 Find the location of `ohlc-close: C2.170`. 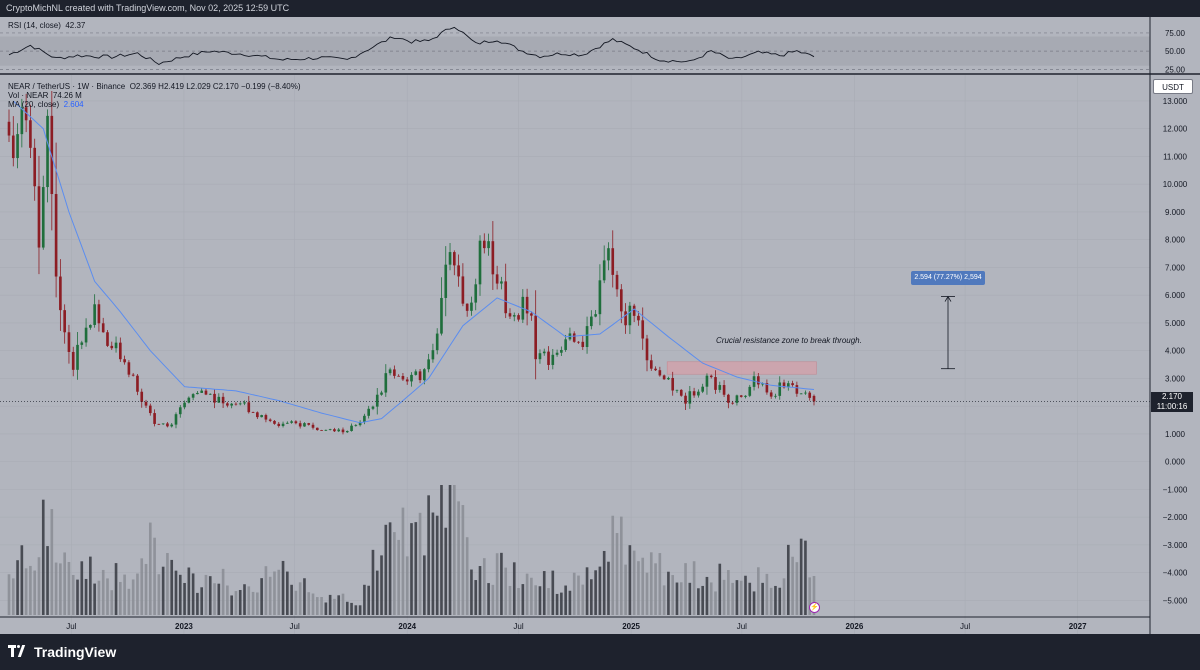

ohlc-close: C2.170 is located at coordinates (225, 86).